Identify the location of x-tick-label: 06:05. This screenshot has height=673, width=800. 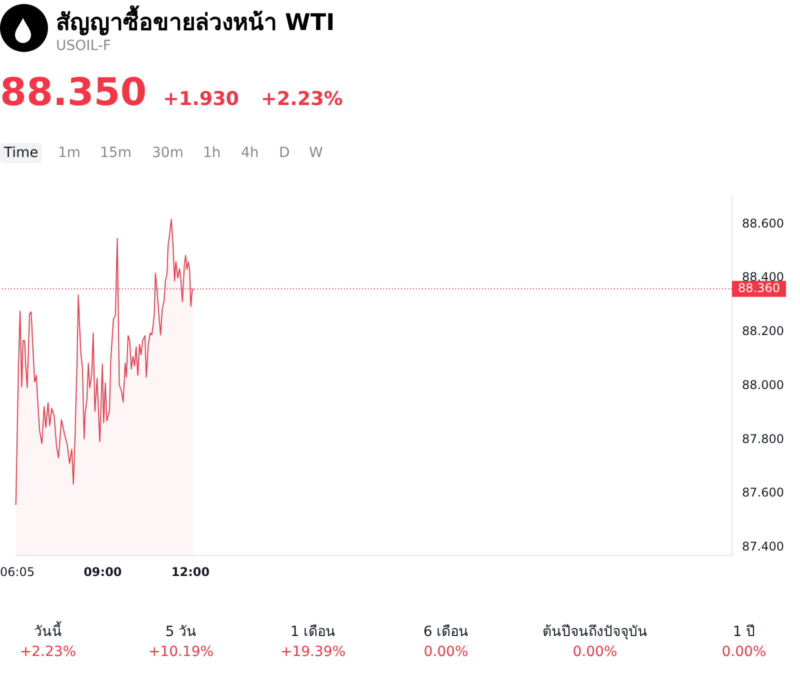
(17, 571).